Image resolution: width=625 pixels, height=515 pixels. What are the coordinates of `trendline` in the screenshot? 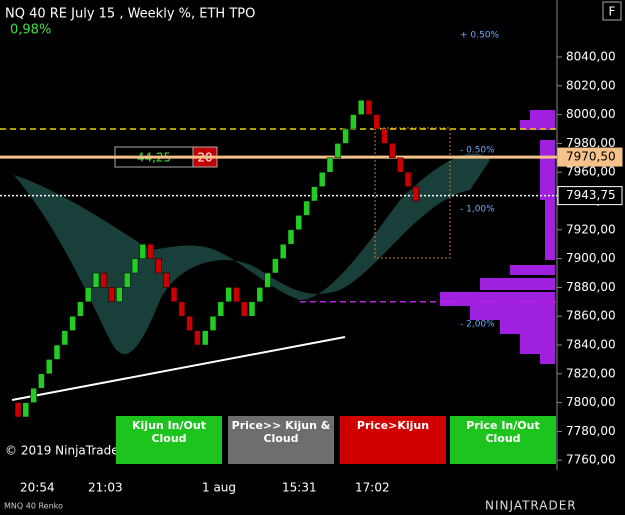 It's located at (178, 368).